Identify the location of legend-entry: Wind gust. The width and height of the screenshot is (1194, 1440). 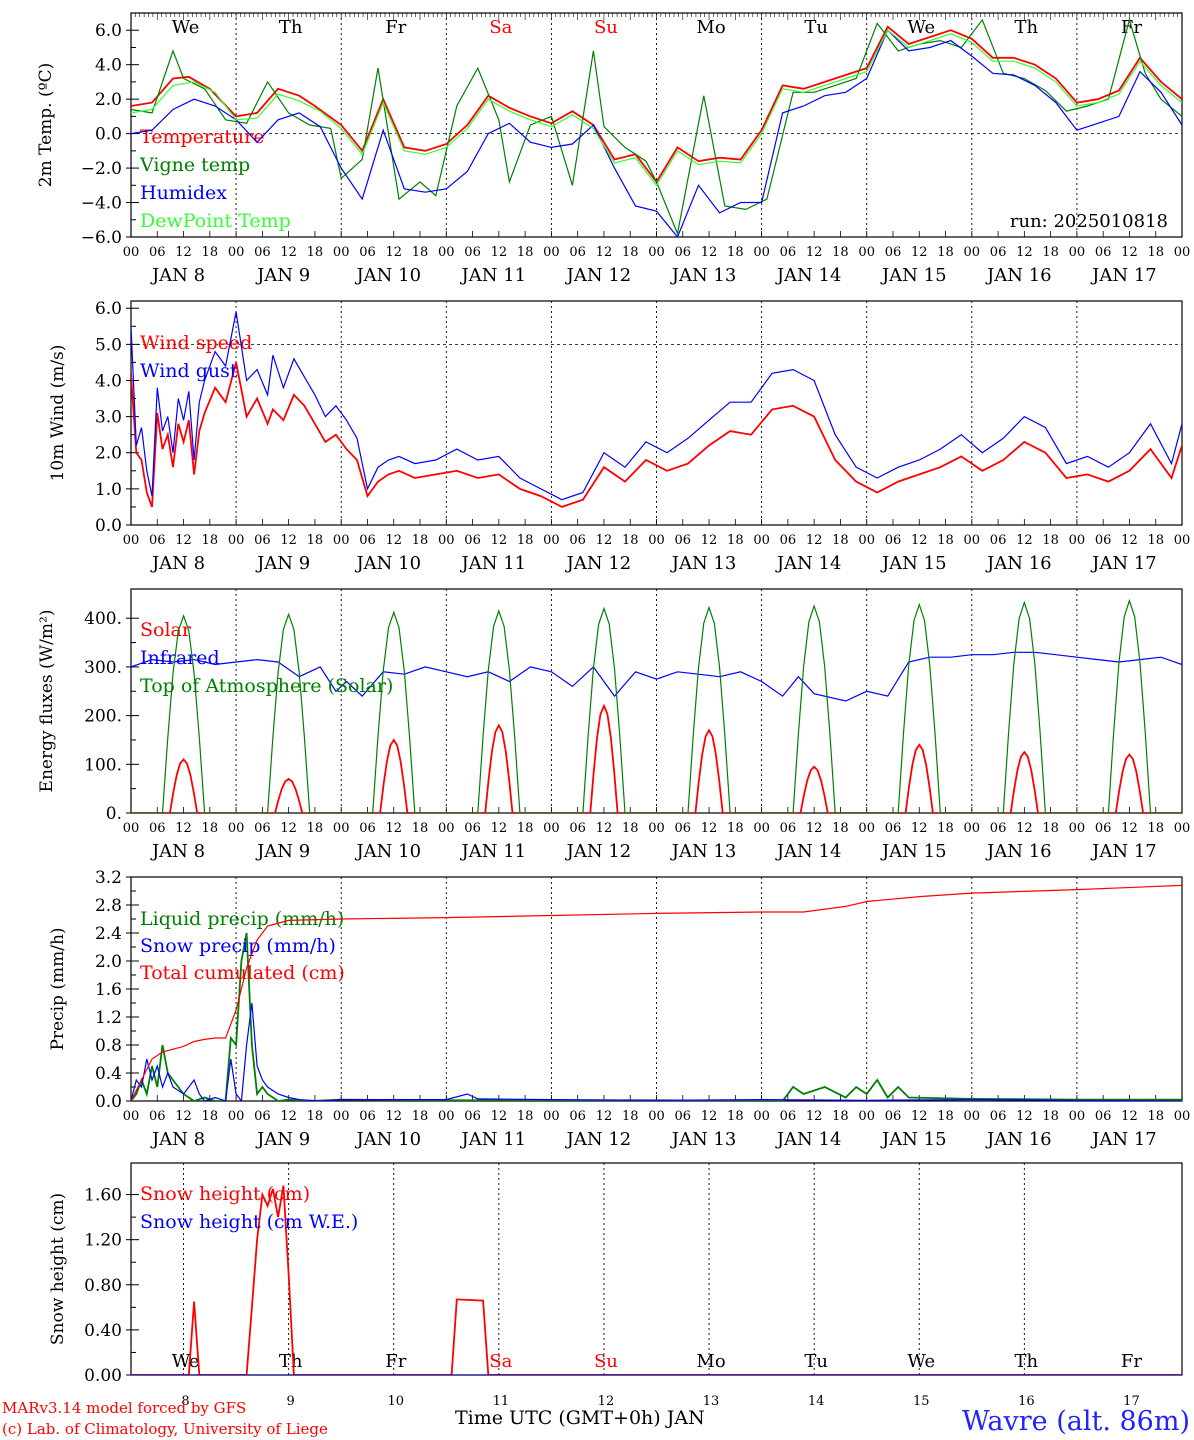
(189, 371).